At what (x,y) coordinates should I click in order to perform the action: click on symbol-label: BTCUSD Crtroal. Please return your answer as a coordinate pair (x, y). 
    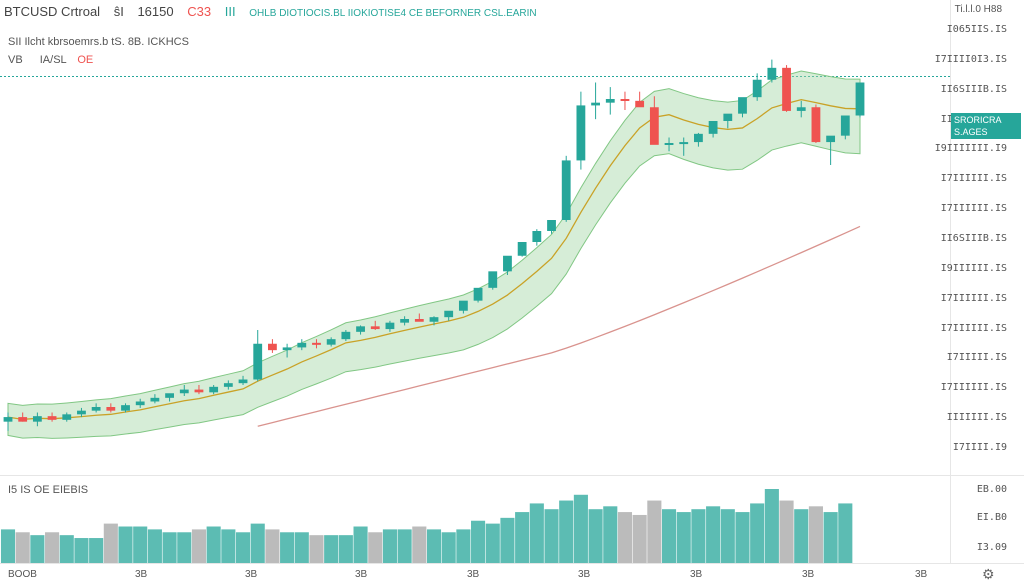
    Looking at the image, I should click on (52, 11).